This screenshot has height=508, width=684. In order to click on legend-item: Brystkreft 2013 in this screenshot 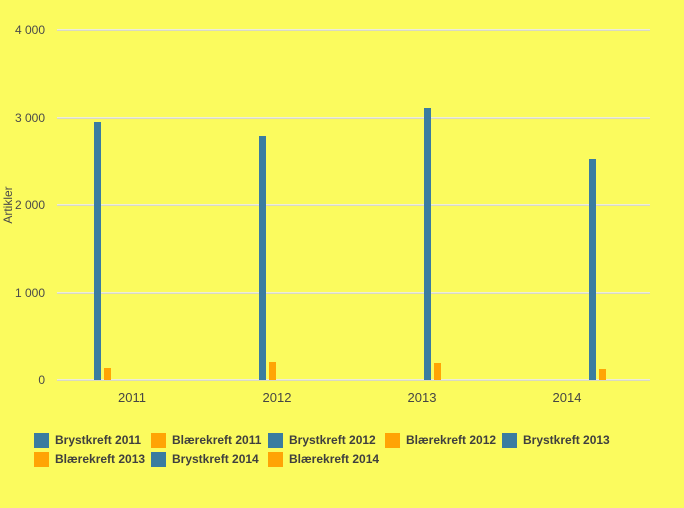, I will do `click(560, 440)`.